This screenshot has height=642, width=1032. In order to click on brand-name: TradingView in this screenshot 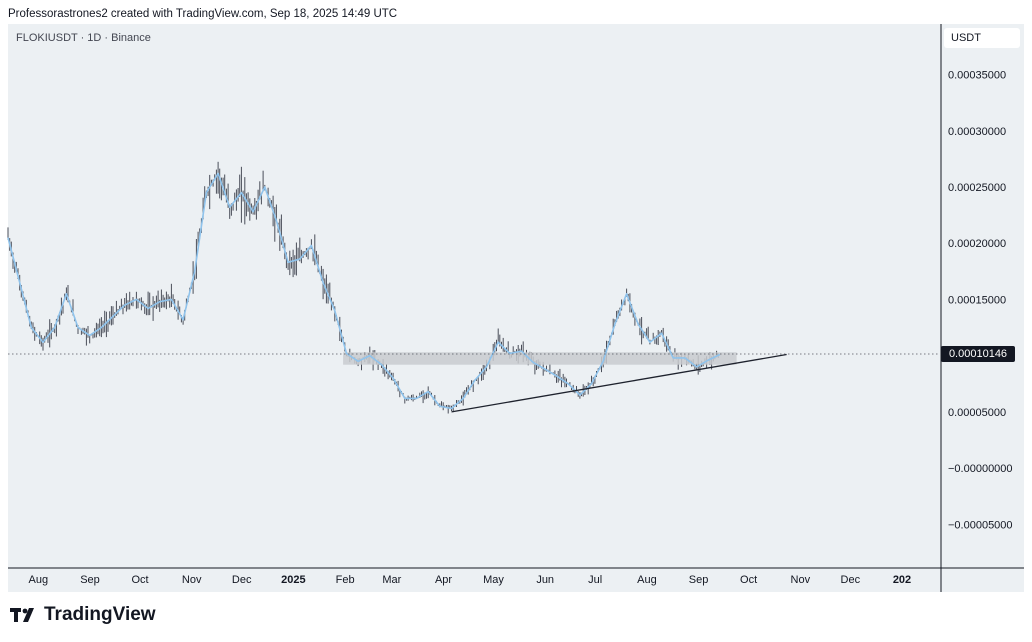, I will do `click(100, 614)`.